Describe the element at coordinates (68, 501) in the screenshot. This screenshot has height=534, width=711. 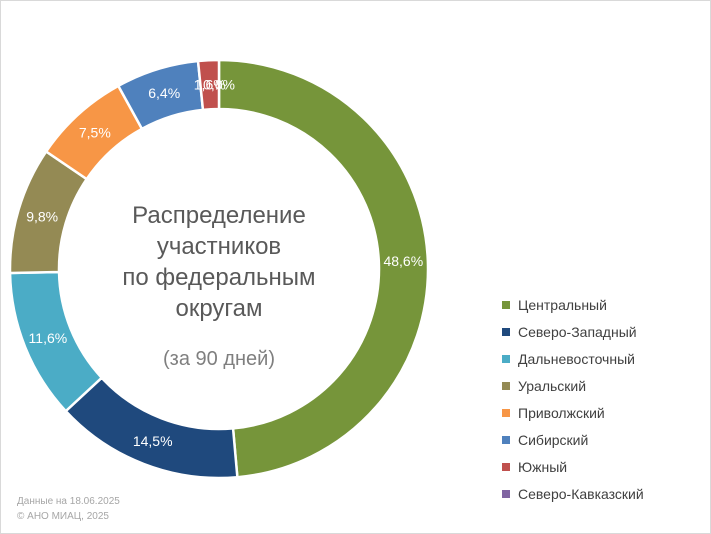
I see `data-date-note: Данные на 18.06.2025` at that location.